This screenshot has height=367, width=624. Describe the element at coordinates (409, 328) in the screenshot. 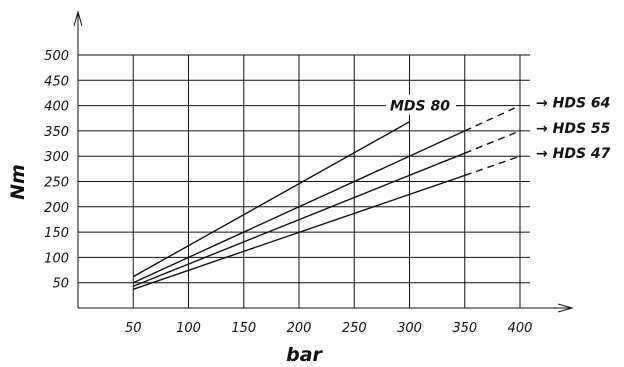

I see `x-tick-label: 300` at that location.